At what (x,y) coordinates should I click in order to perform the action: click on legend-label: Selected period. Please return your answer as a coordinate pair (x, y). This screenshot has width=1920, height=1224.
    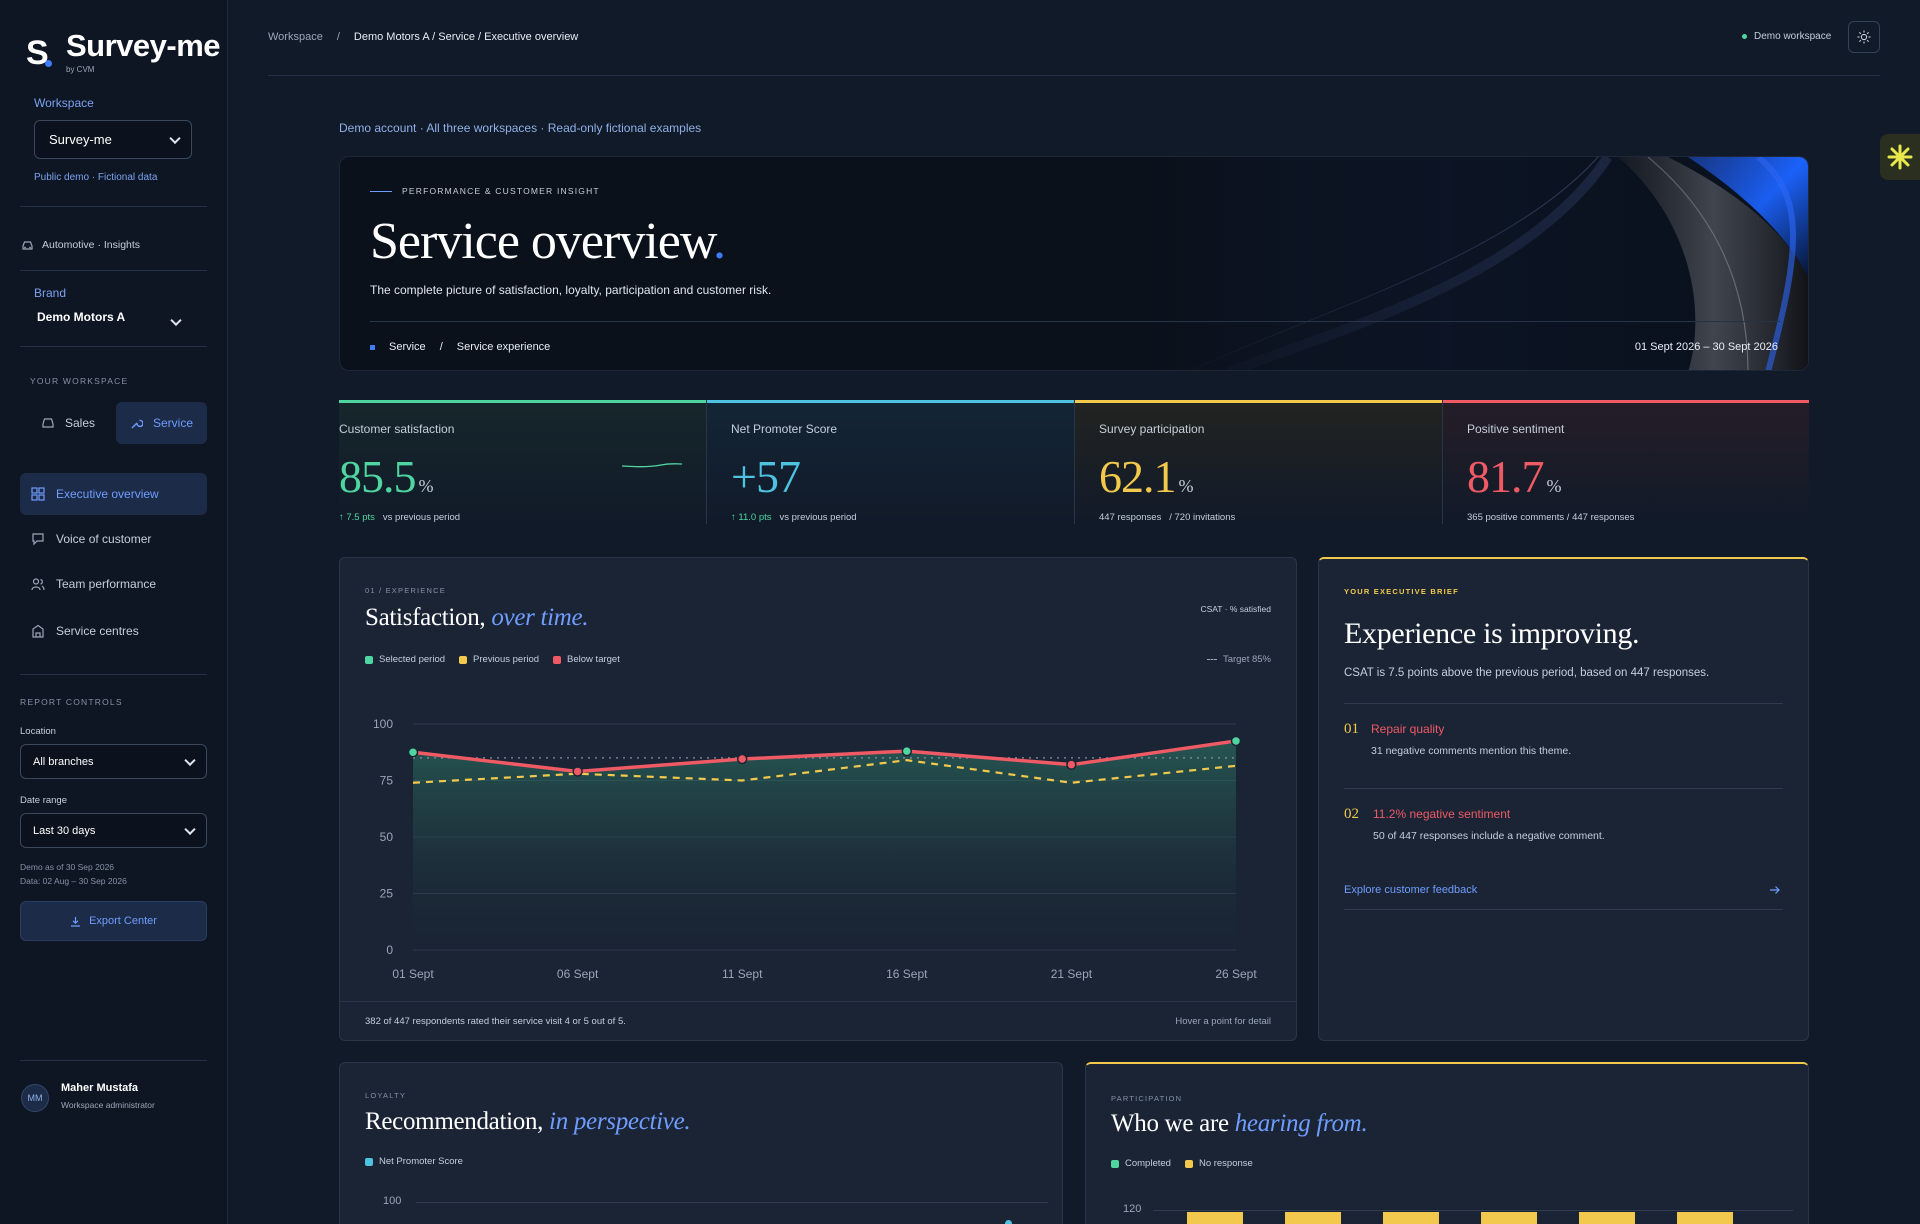
    Looking at the image, I should click on (412, 659).